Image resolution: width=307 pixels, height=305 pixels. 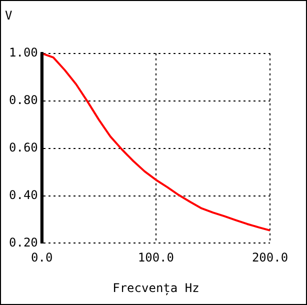 I want to click on y-tick-label: 0.60, so click(x=23, y=147).